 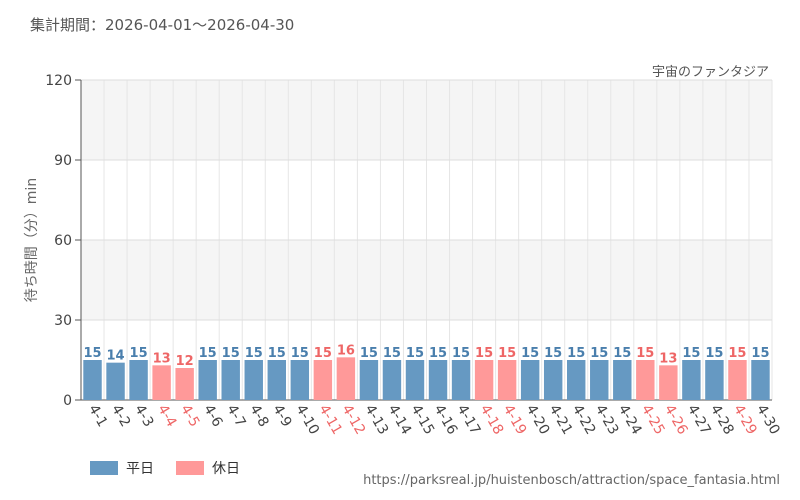 What do you see at coordinates (189, 416) in the screenshot?
I see `x-tick-label-4-5: 4-5` at bounding box center [189, 416].